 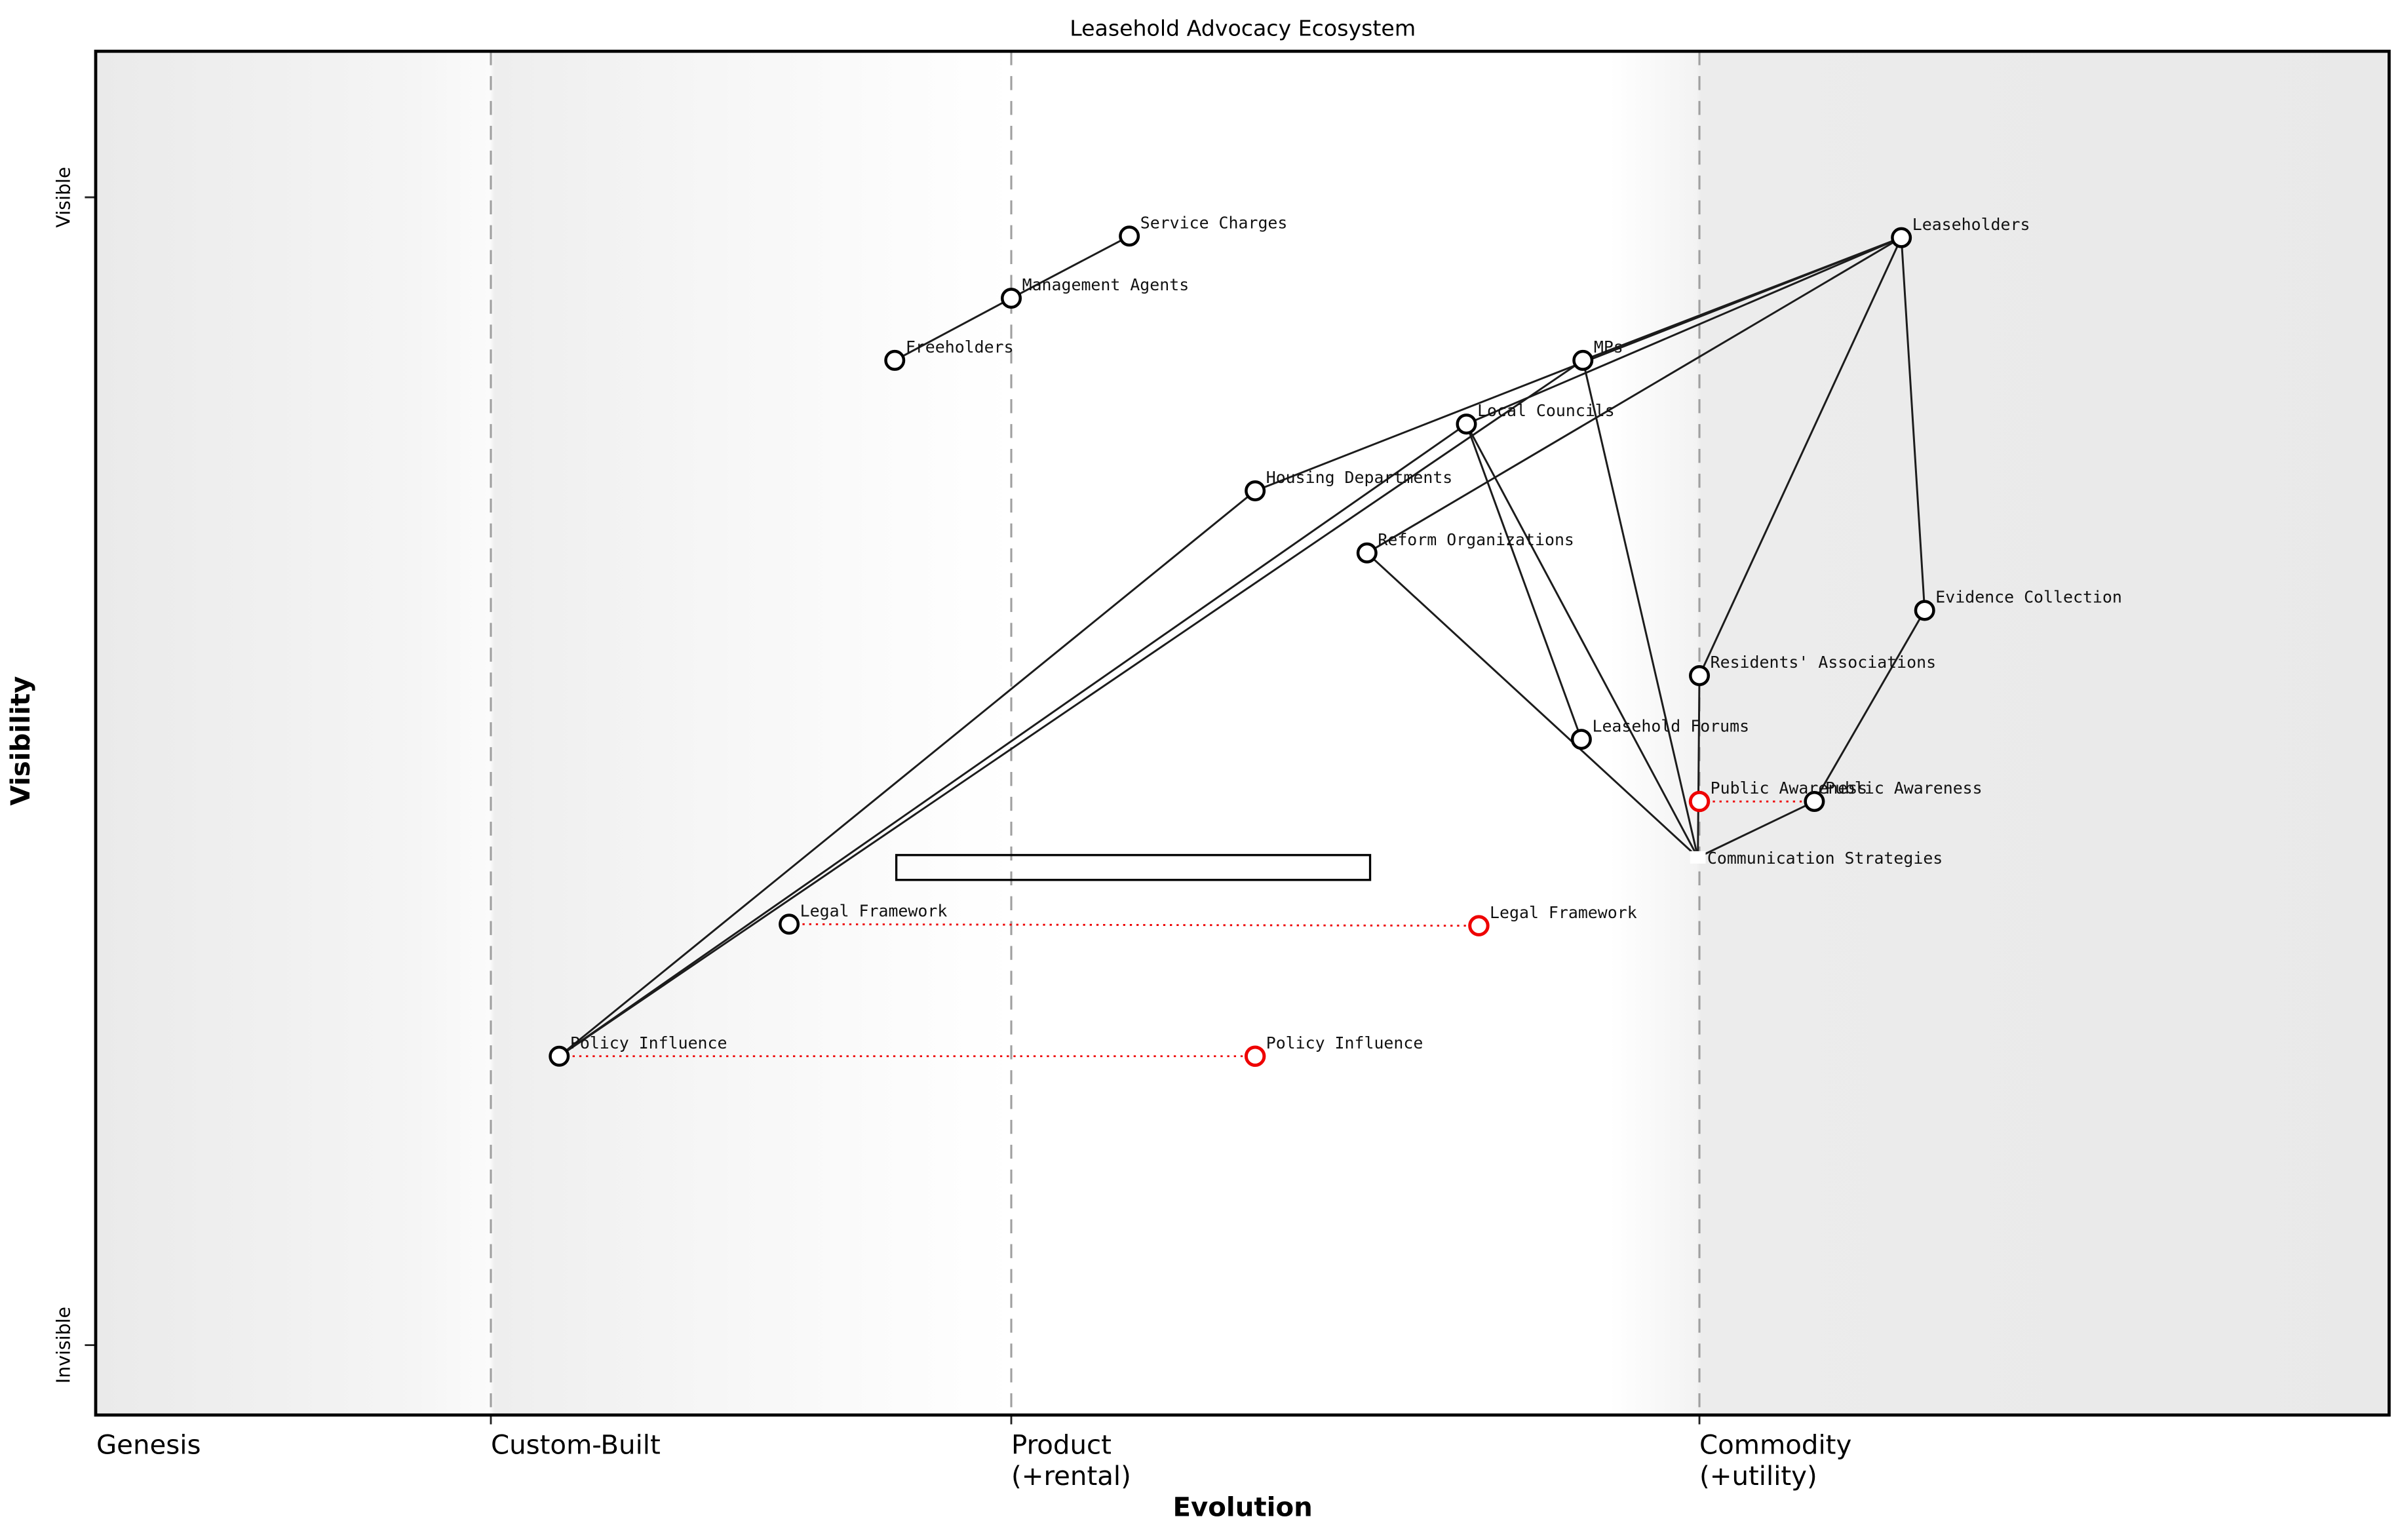 I want to click on pipeline-box, so click(x=1133, y=867).